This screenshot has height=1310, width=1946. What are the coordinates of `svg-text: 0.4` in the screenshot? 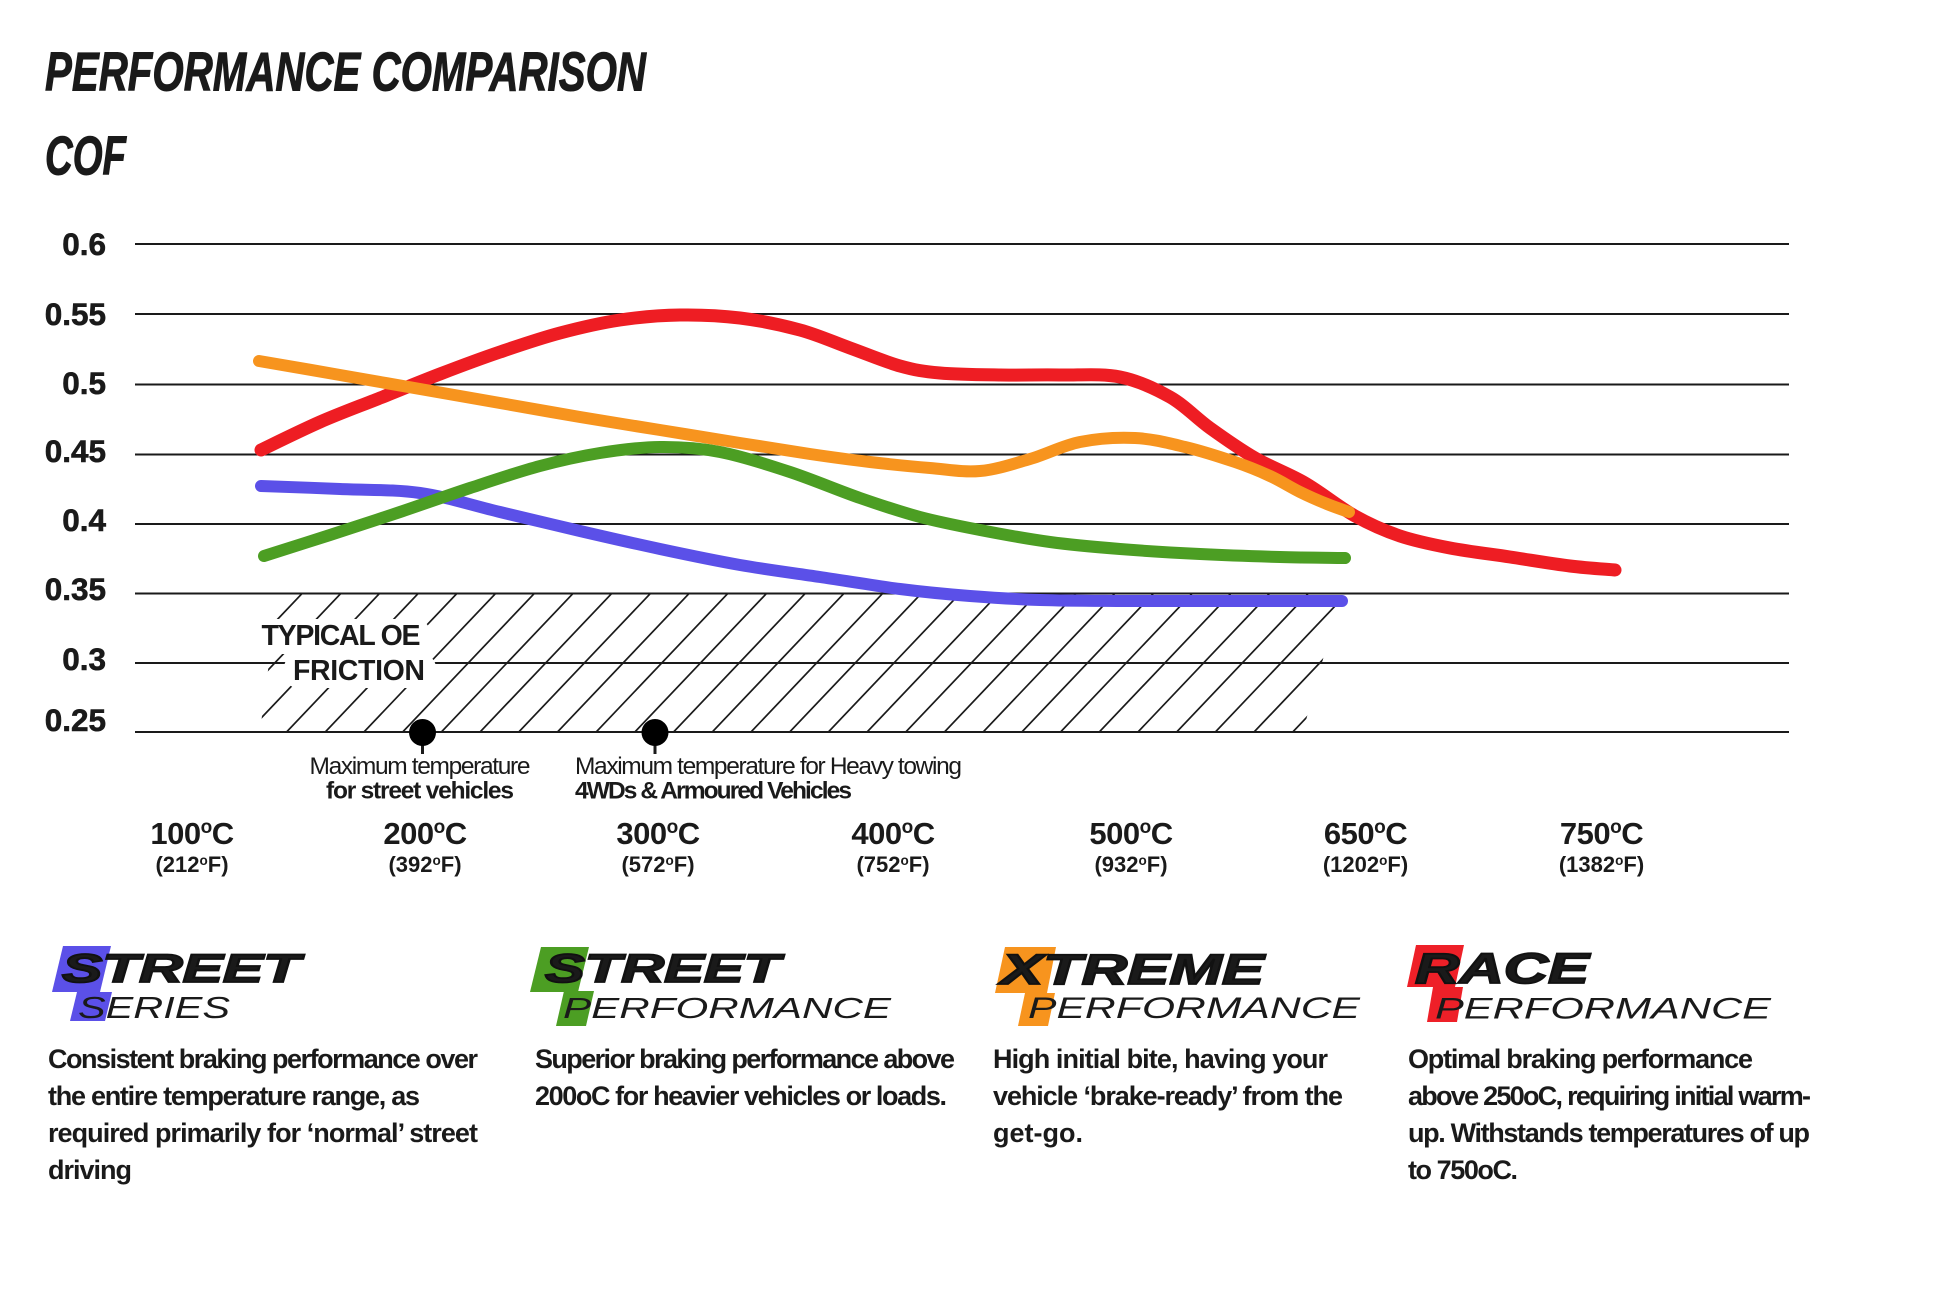 It's located at (84, 520).